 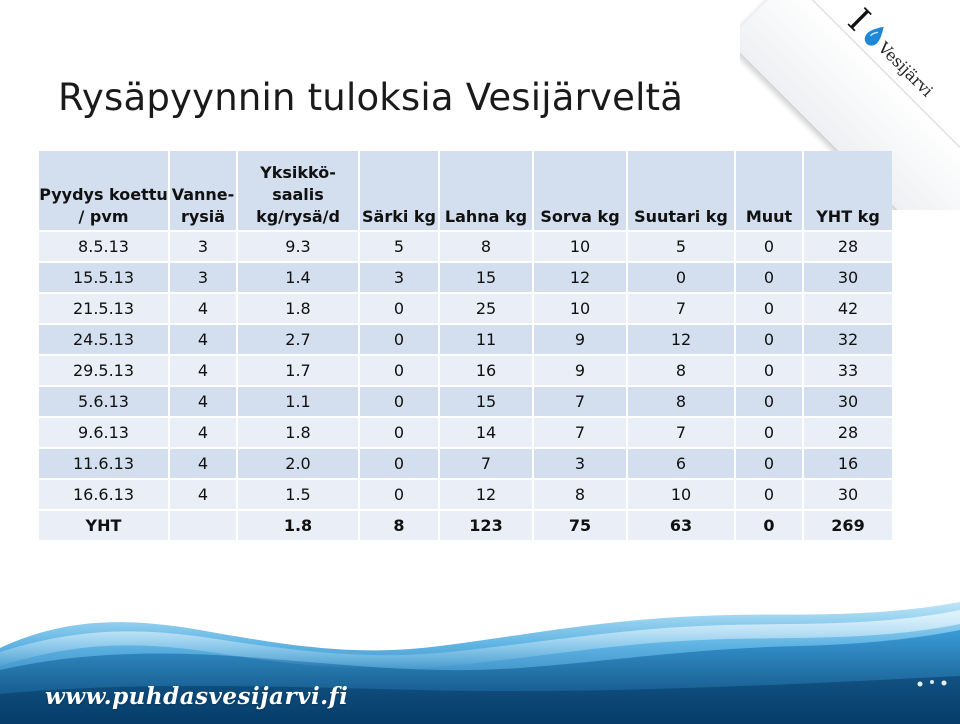 I want to click on table-row: 9.6.13 4 1.8 0 14 7 7 0 28, so click(x=465, y=432).